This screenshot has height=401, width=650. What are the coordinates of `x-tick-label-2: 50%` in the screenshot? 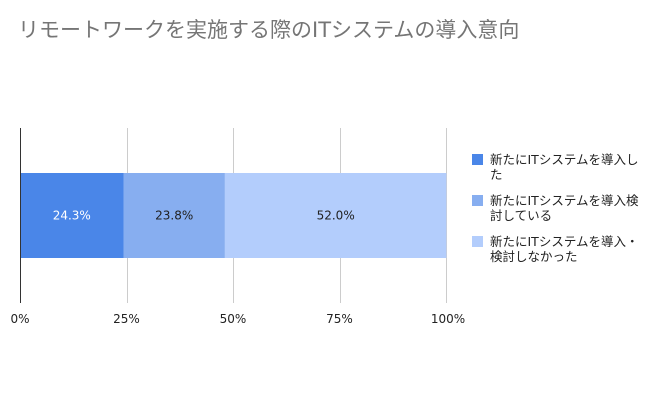 It's located at (233, 319).